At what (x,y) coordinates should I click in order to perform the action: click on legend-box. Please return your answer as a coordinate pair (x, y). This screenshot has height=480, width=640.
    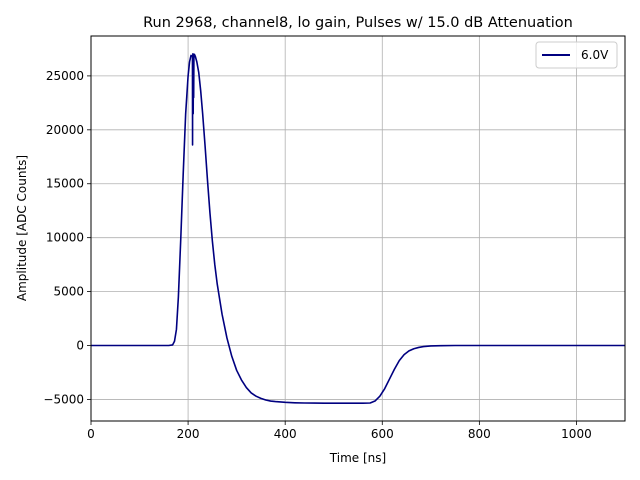
    Looking at the image, I should click on (576, 55).